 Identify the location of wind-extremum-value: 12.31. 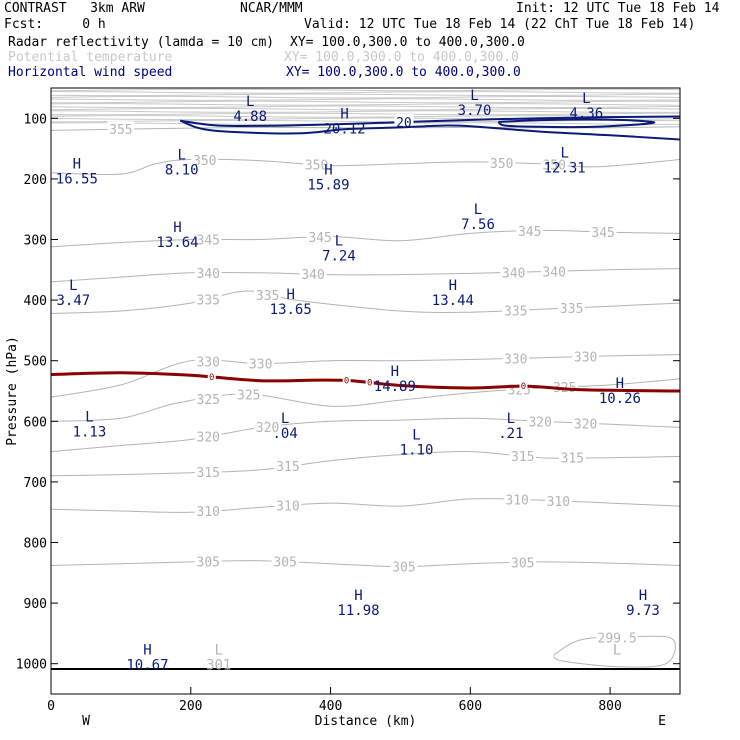
(565, 169).